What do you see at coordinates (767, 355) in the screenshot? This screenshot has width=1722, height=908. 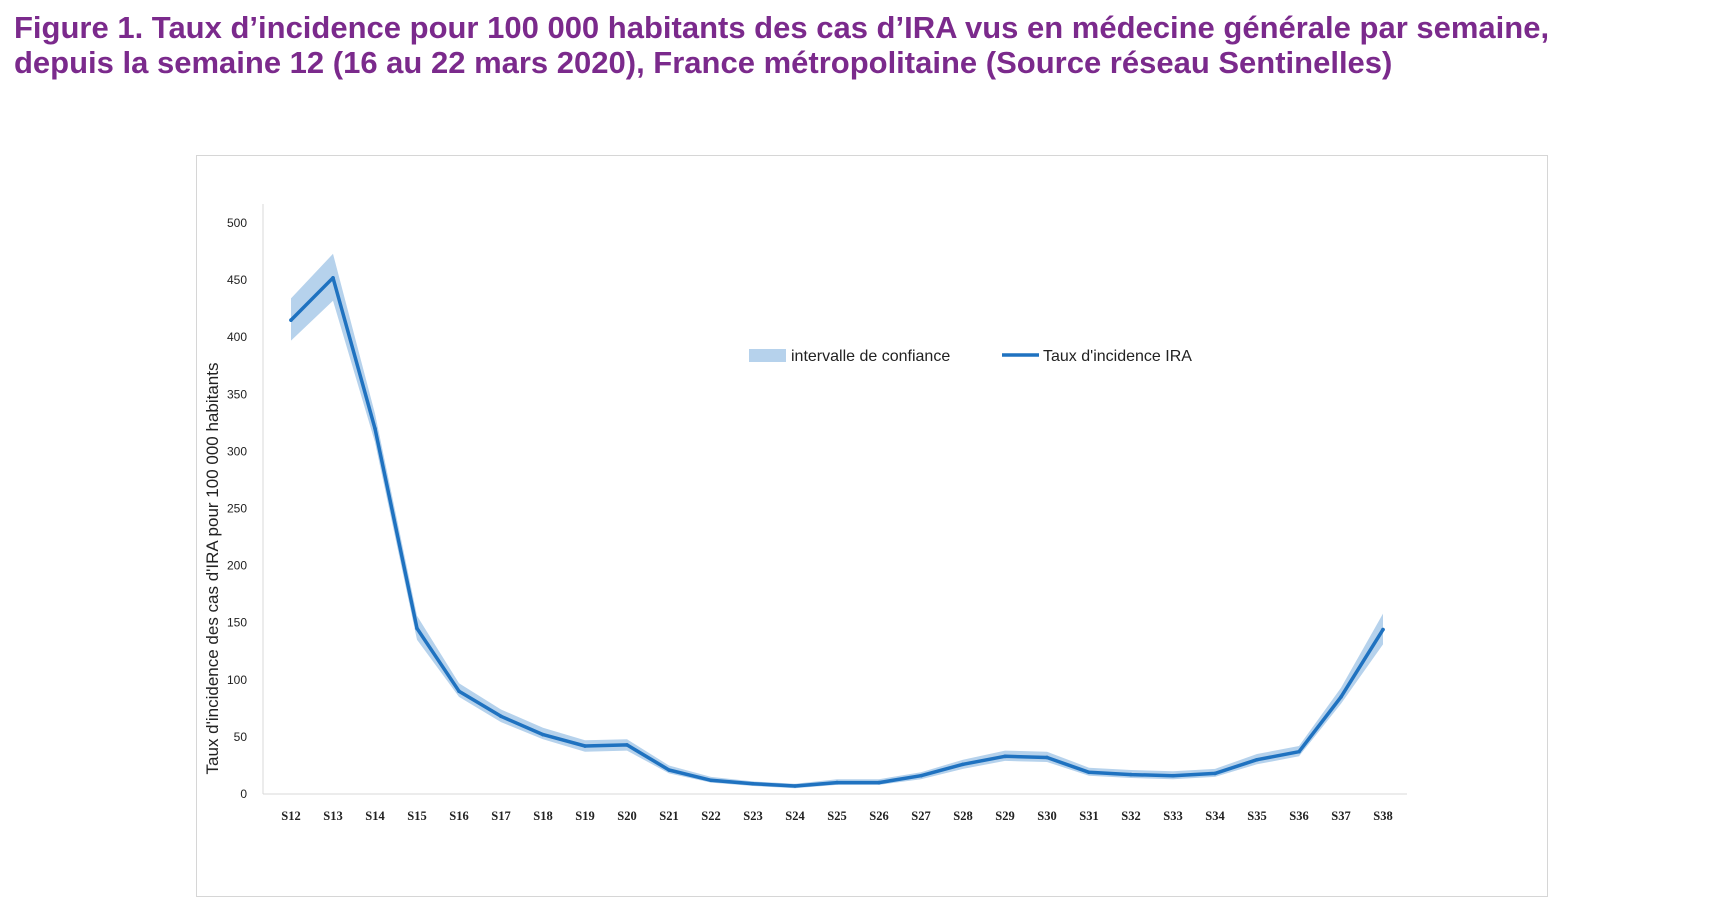 I see `legend-swatch-confidence` at bounding box center [767, 355].